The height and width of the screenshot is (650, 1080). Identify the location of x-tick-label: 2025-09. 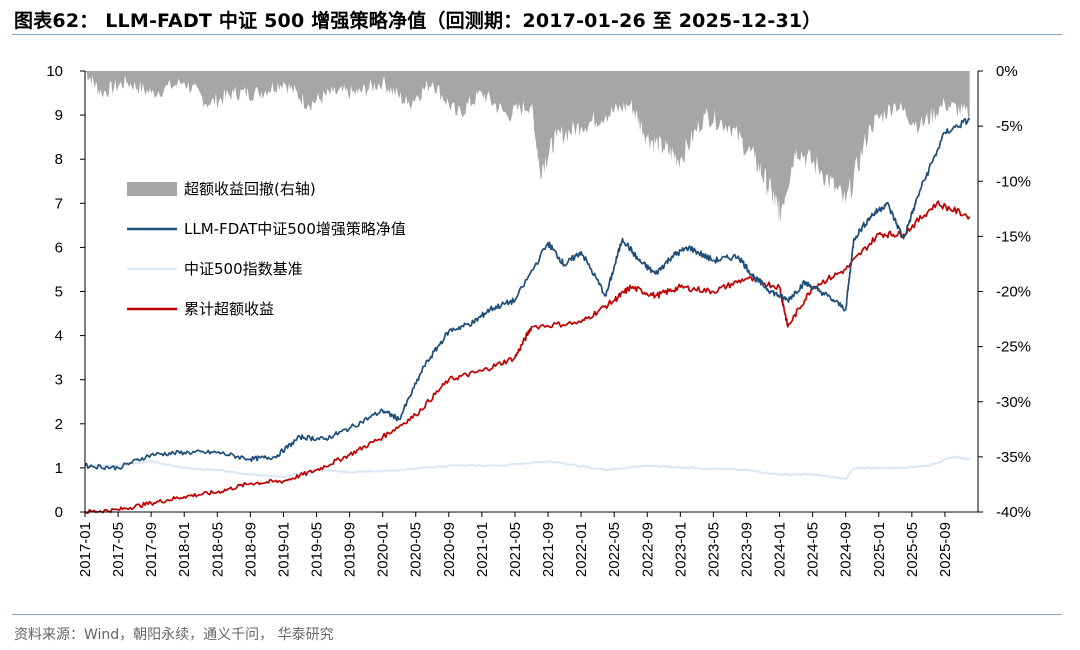
(945, 549).